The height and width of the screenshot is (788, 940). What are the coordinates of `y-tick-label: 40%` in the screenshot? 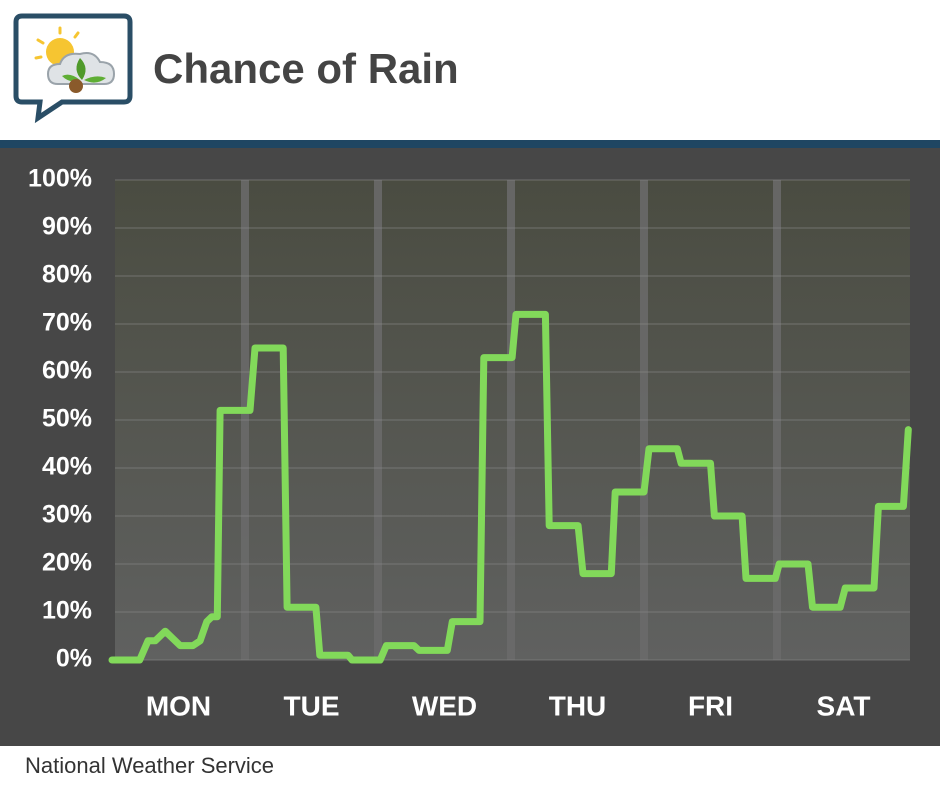 It's located at (67, 467).